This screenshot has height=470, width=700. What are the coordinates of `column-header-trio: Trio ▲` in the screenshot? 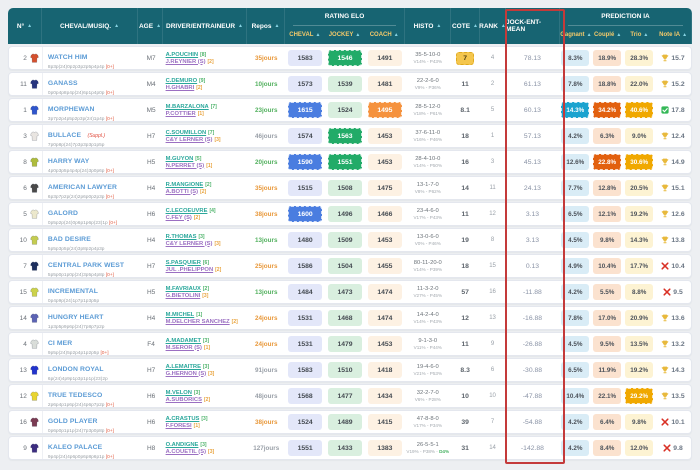 It's located at (639, 35).